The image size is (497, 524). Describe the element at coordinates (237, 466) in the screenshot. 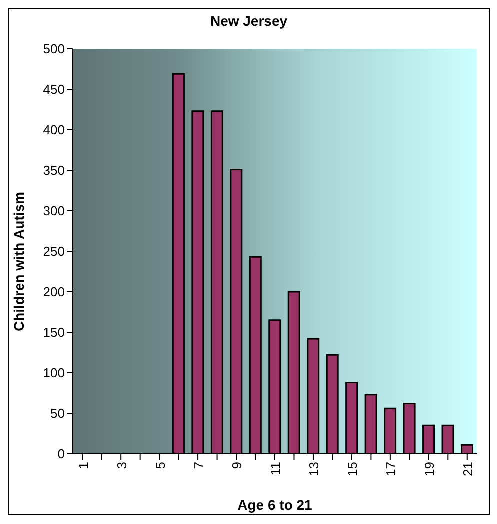

I see `x-tick-label: 9` at that location.